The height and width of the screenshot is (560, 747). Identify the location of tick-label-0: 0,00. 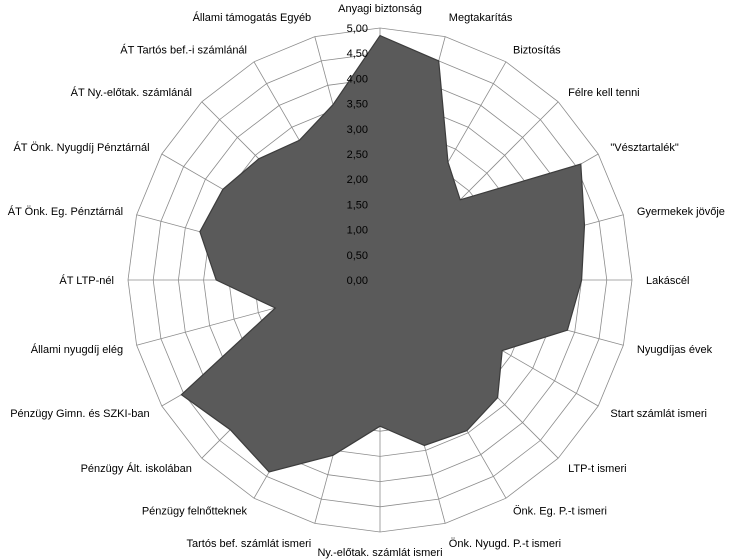
(357, 281).